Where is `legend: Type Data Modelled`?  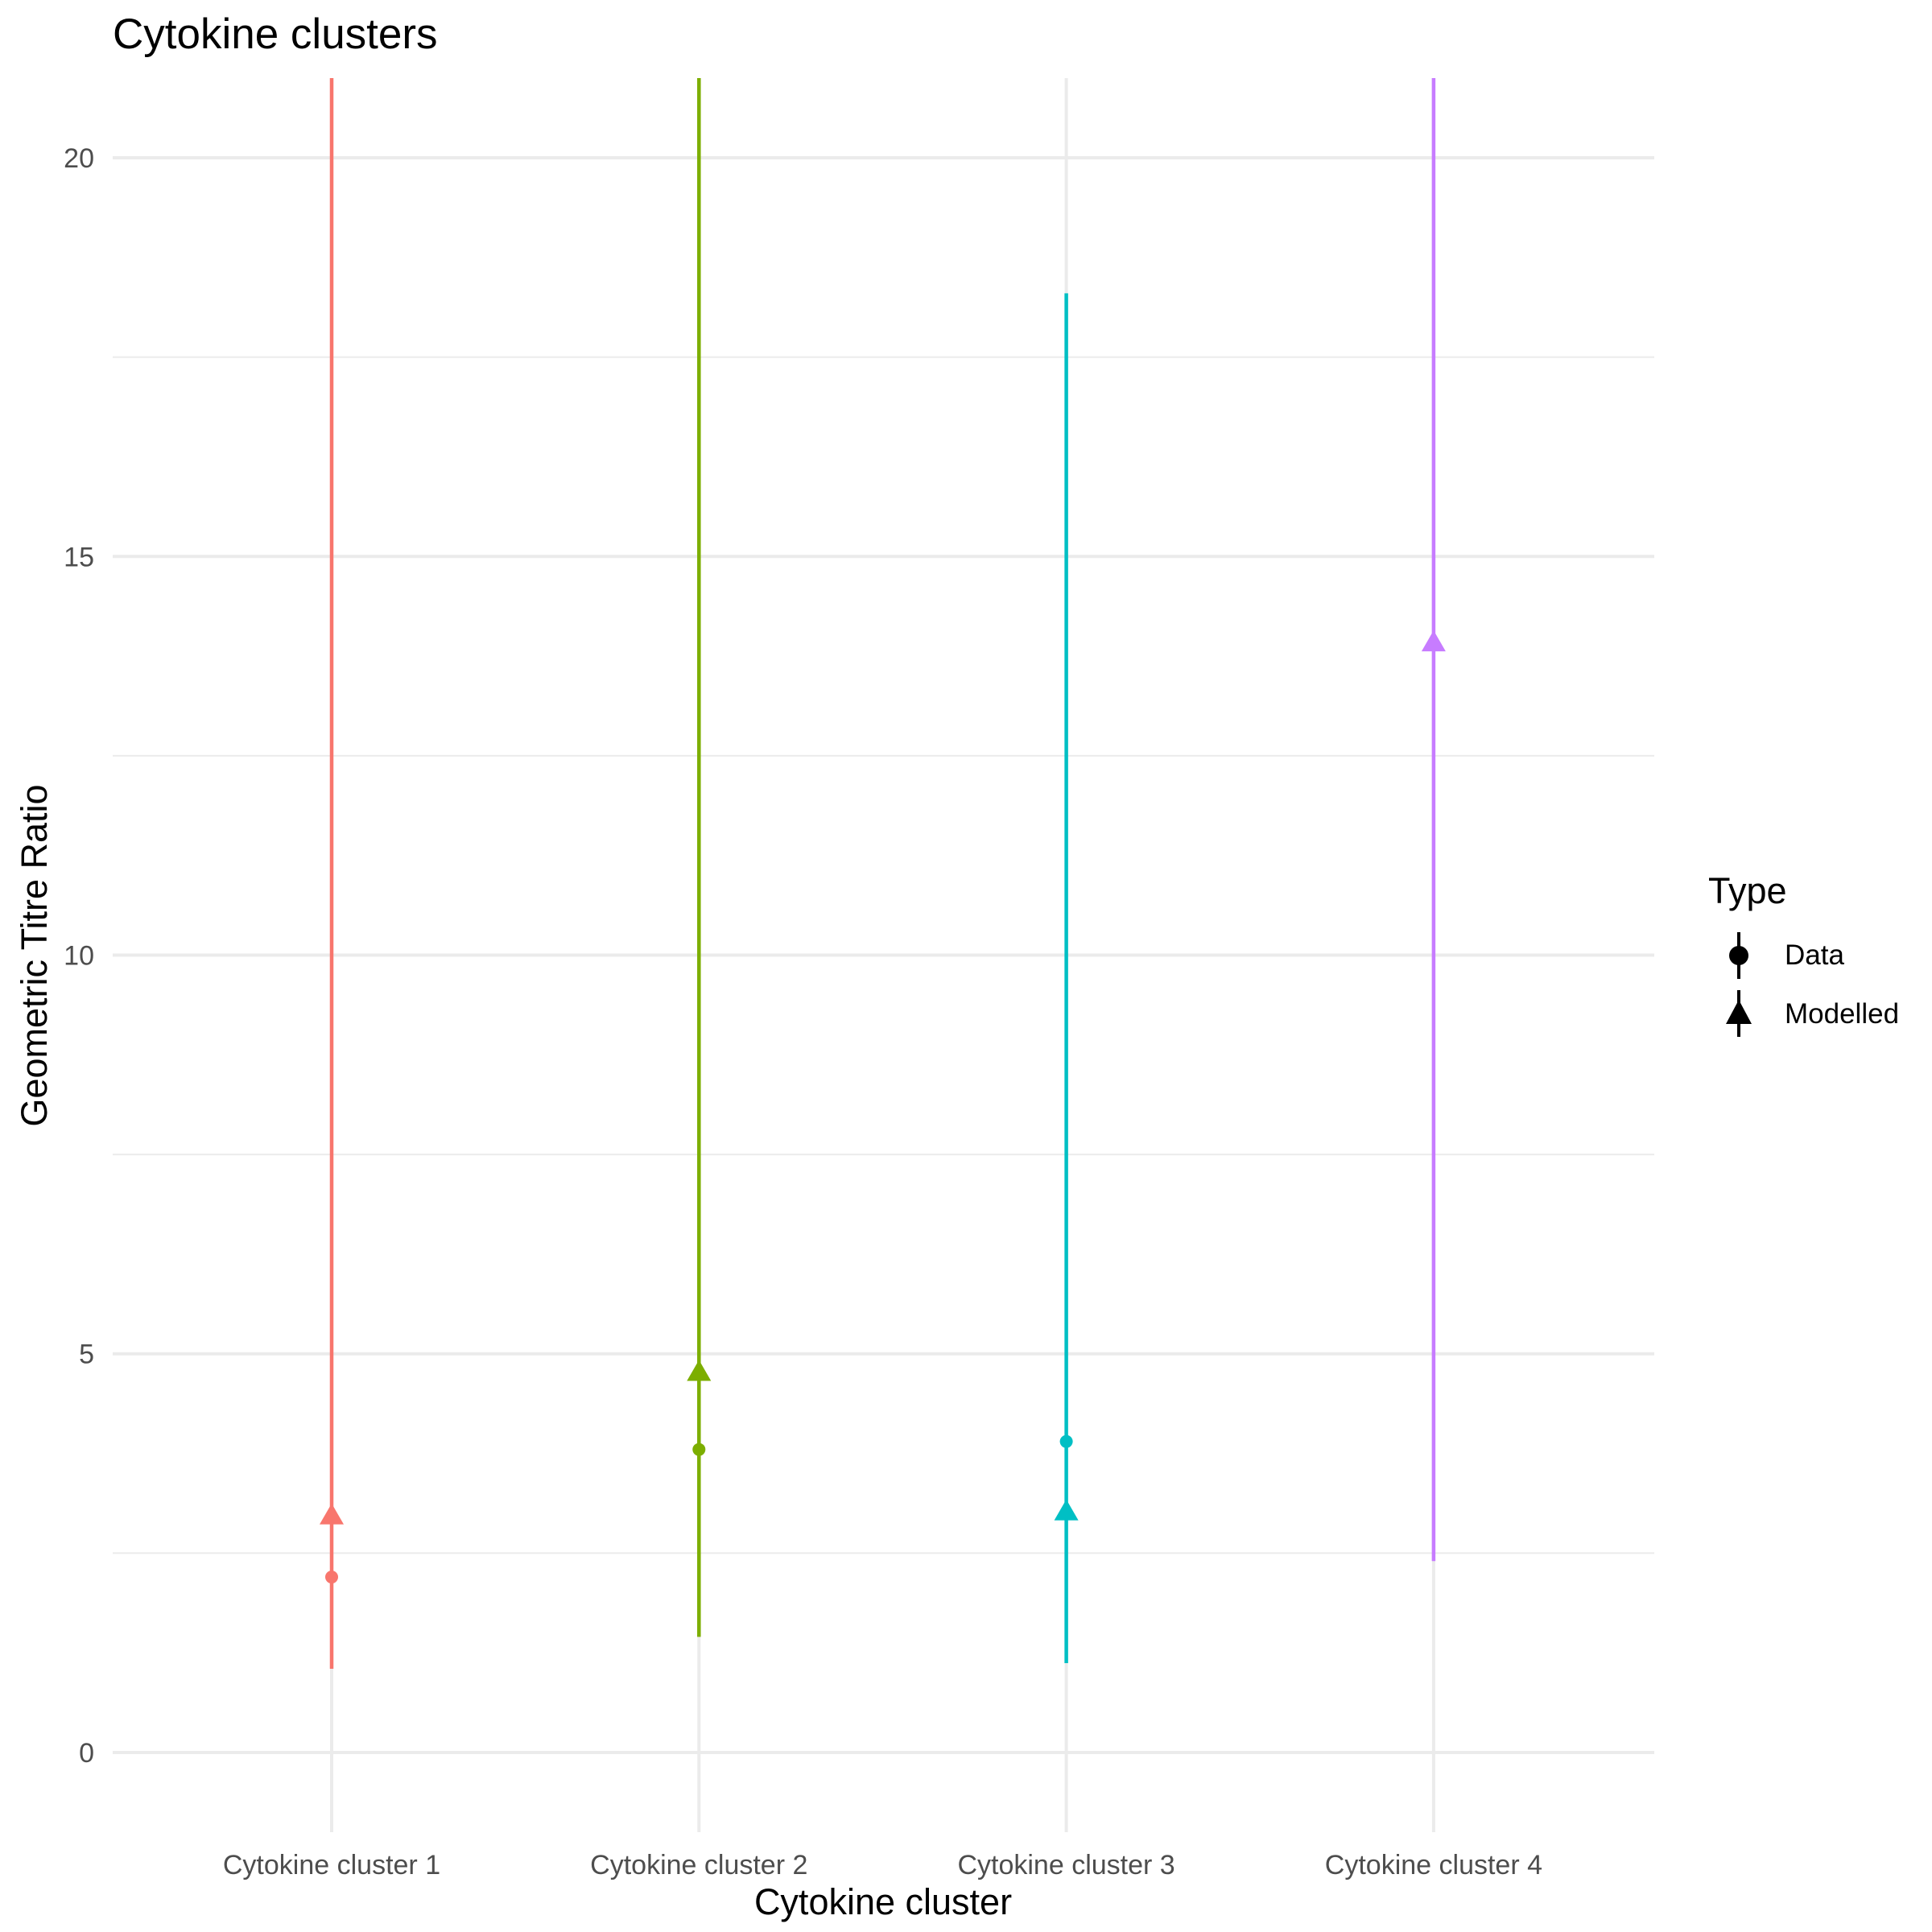
legend: Type Data Modelled is located at coordinates (1803, 953).